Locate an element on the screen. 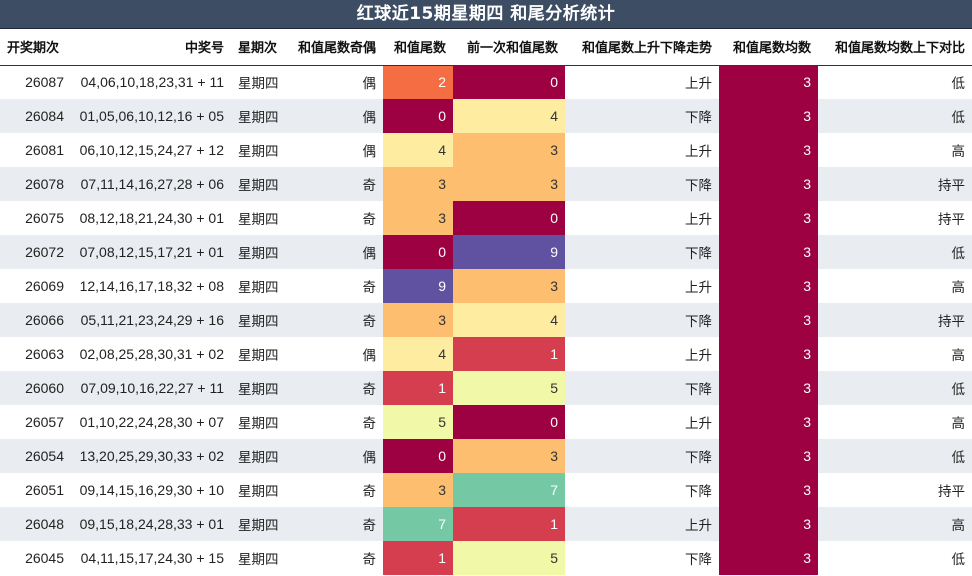 This screenshot has width=972, height=576. table-row: 26054 13,20,25,29,30,33 + 02 星期四偶 0 3 下降 3 低 is located at coordinates (486, 456).